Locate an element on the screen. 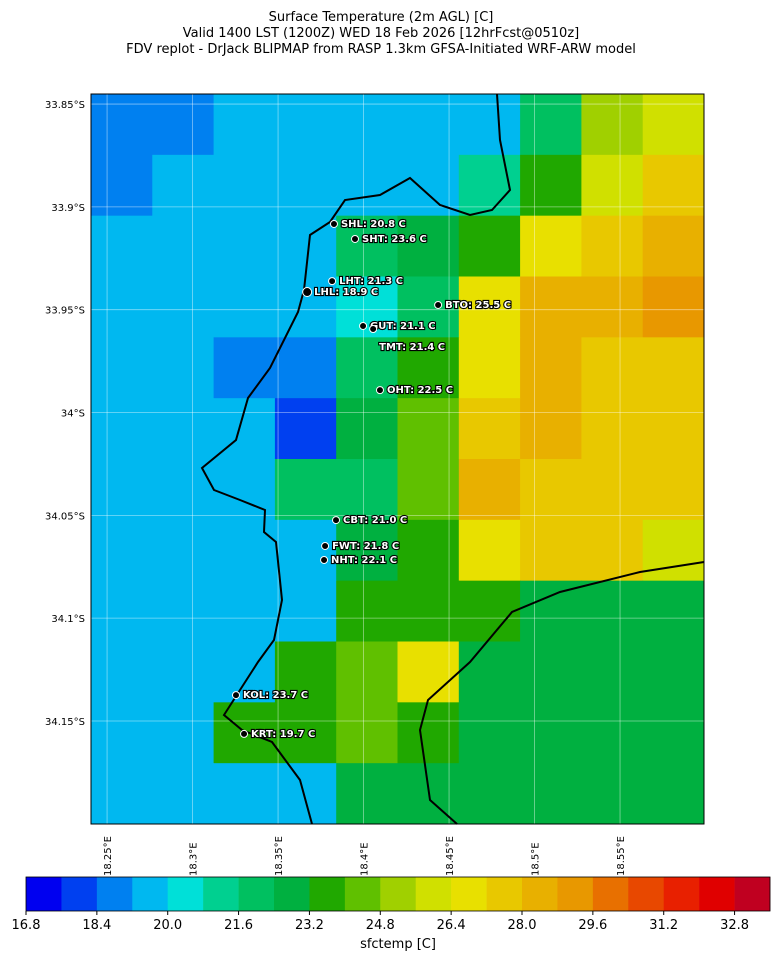  colorbar-tick-label: 26.4 is located at coordinates (451, 925).